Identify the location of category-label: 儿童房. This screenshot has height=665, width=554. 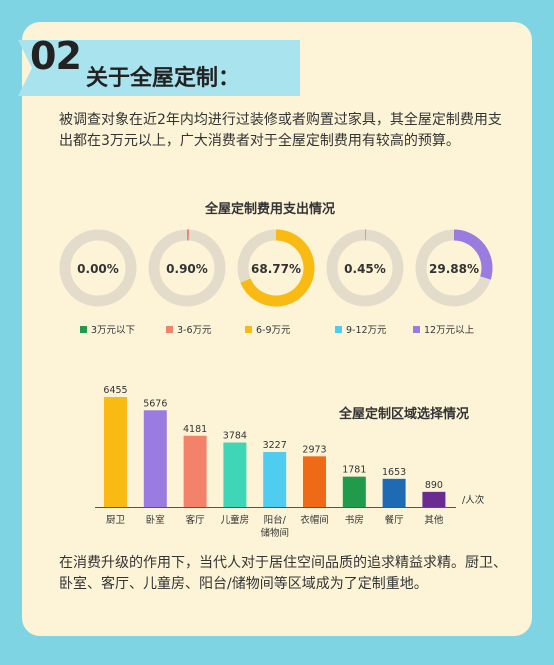
(235, 520).